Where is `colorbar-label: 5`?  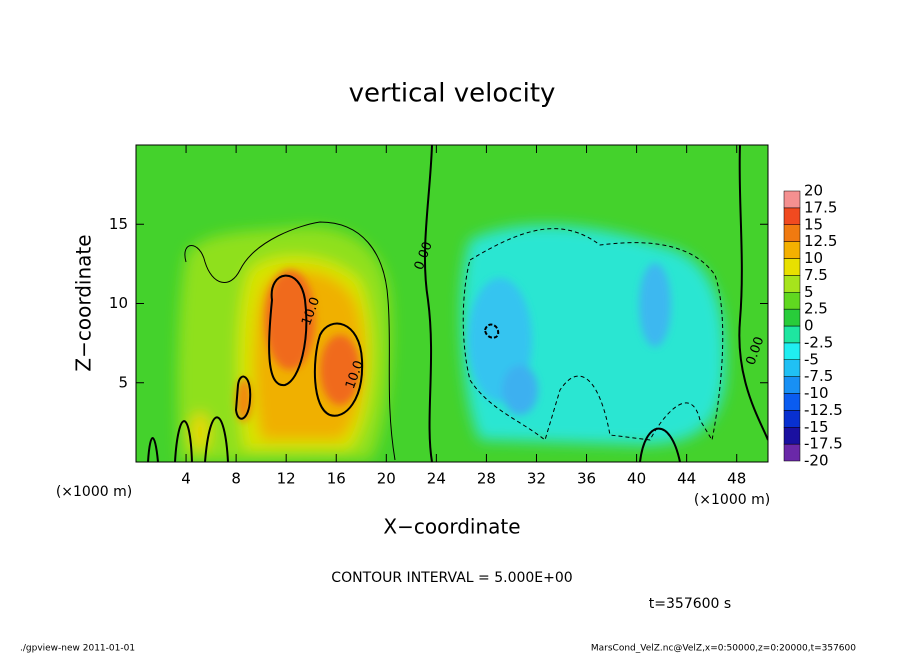
colorbar-label: 5 is located at coordinates (809, 292).